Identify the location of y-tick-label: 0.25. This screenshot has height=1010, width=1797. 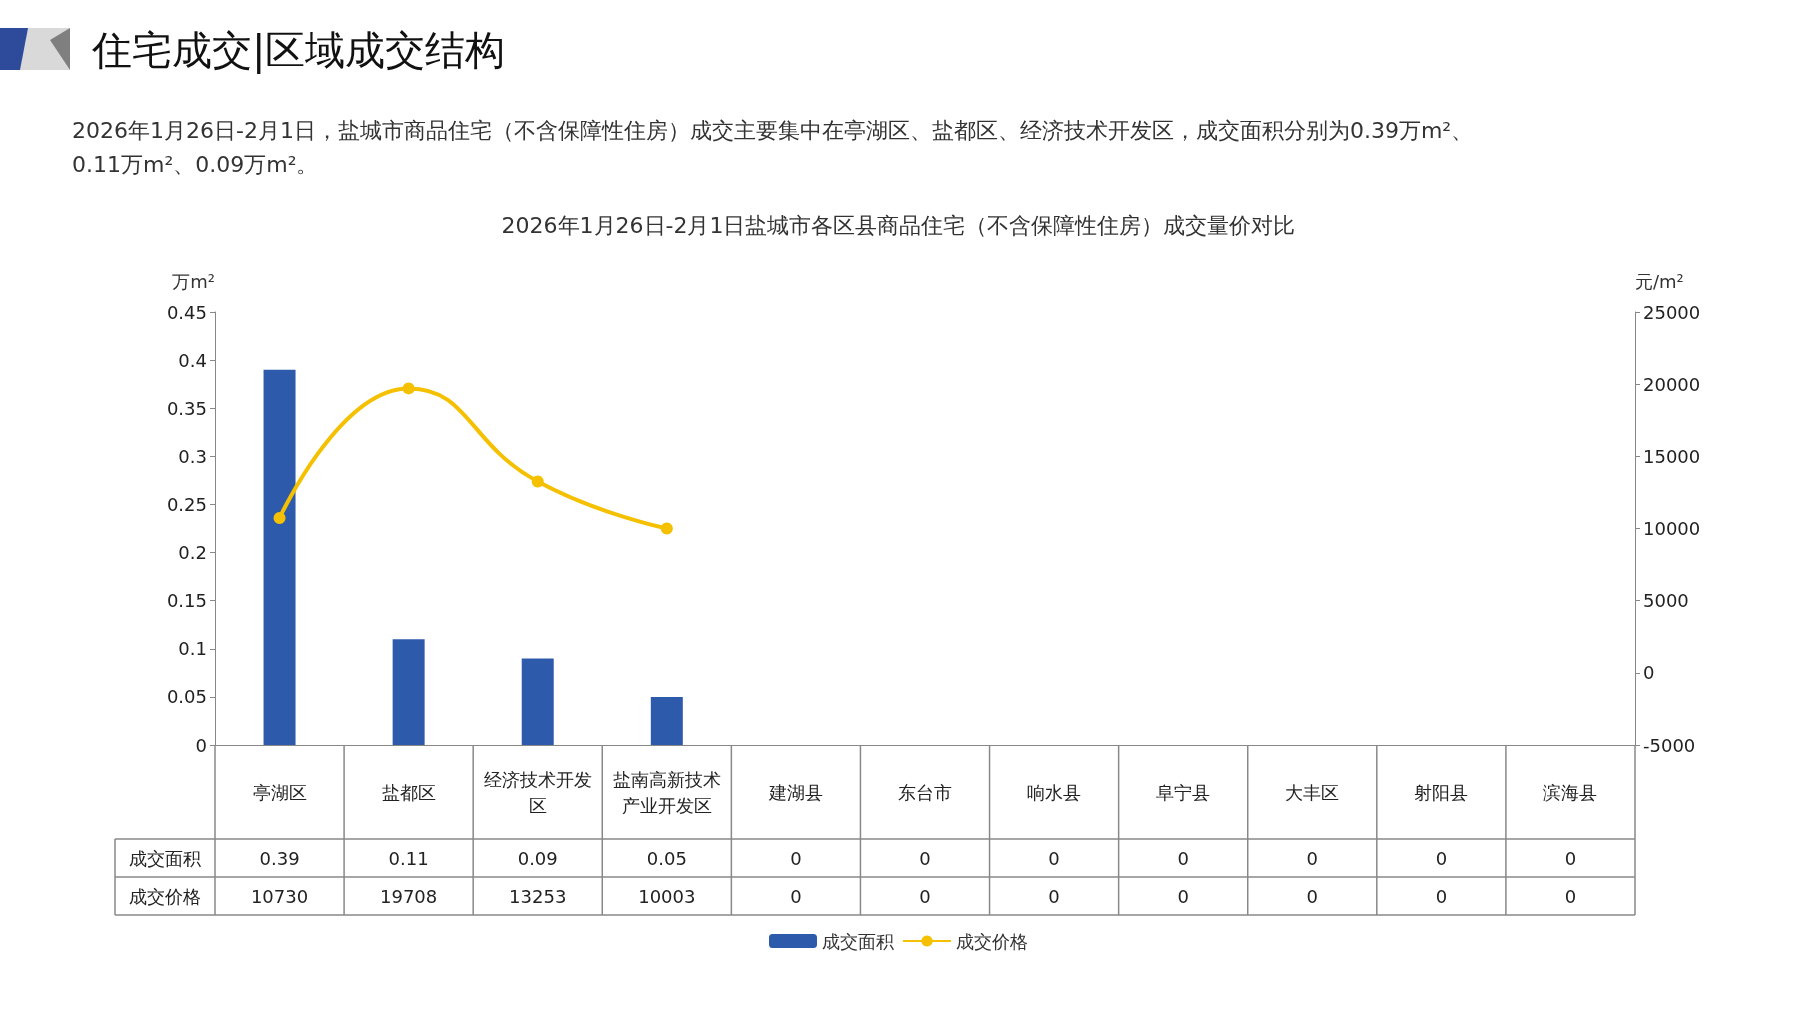
(186, 504).